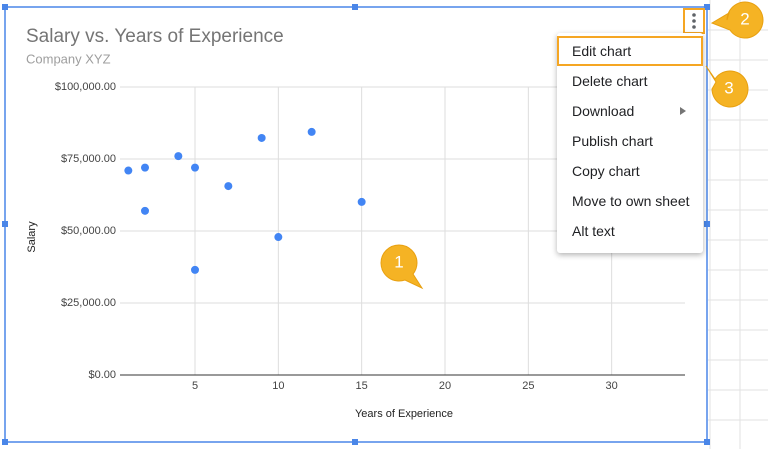  Describe the element at coordinates (68, 58) in the screenshot. I see `chart-subtitle: Company XYZ` at that location.